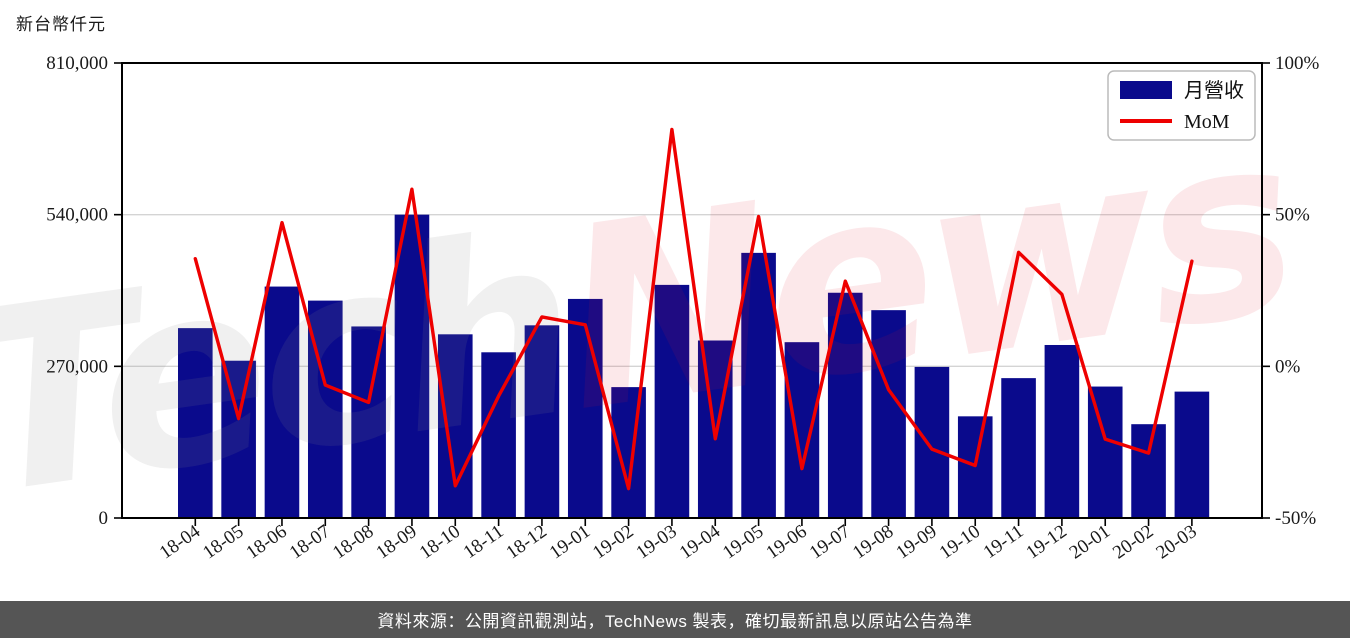 This screenshot has width=1350, height=638. I want to click on x-label-18-09: 18-09, so click(396, 542).